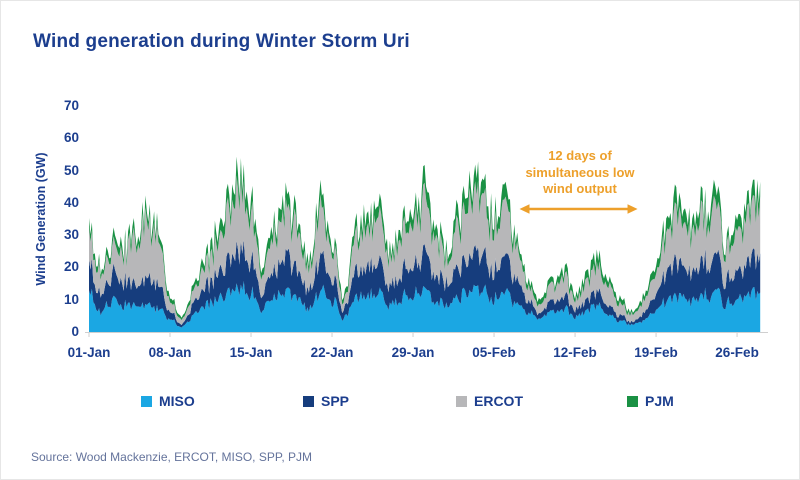 The width and height of the screenshot is (800, 480). What do you see at coordinates (737, 352) in the screenshot?
I see `x-tick-label: 26-Feb` at bounding box center [737, 352].